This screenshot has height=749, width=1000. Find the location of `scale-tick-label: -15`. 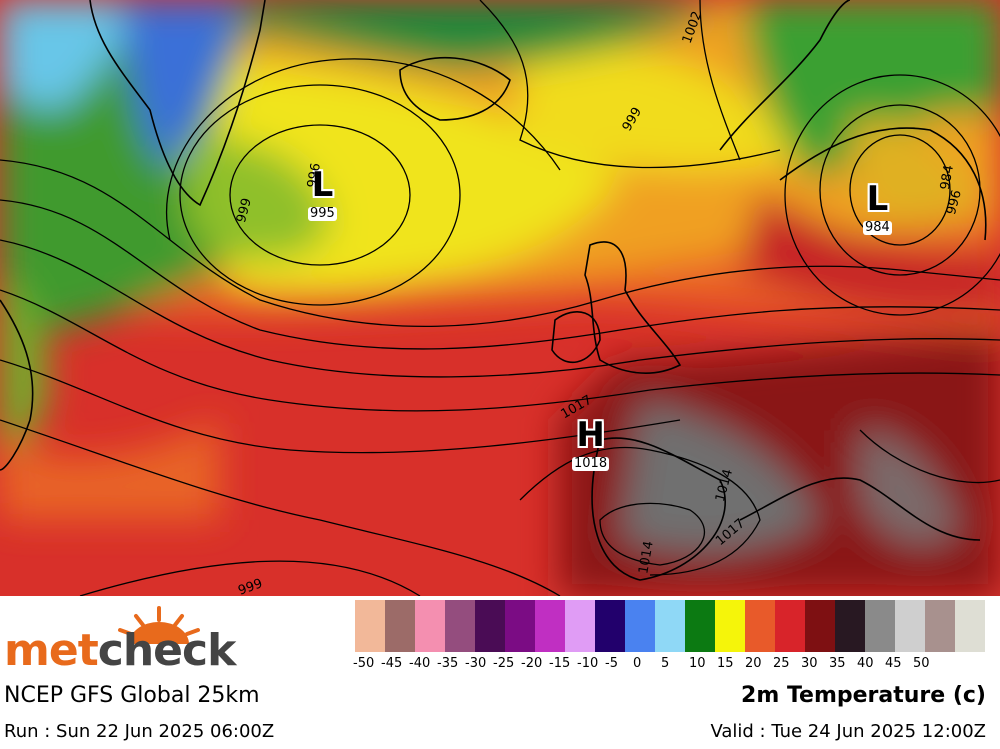

scale-tick-label: -15 is located at coordinates (560, 663).